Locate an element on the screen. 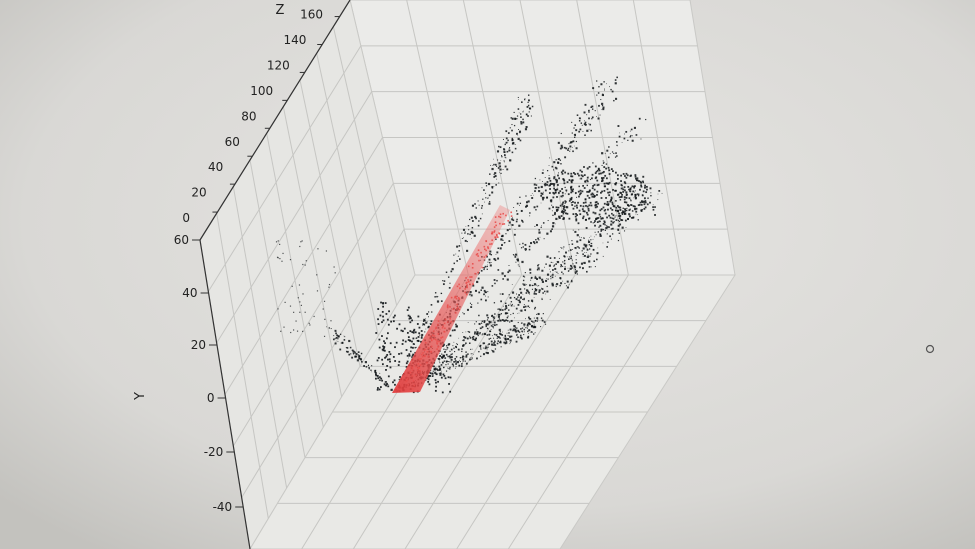  y-tick-label: -20 is located at coordinates (214, 452).